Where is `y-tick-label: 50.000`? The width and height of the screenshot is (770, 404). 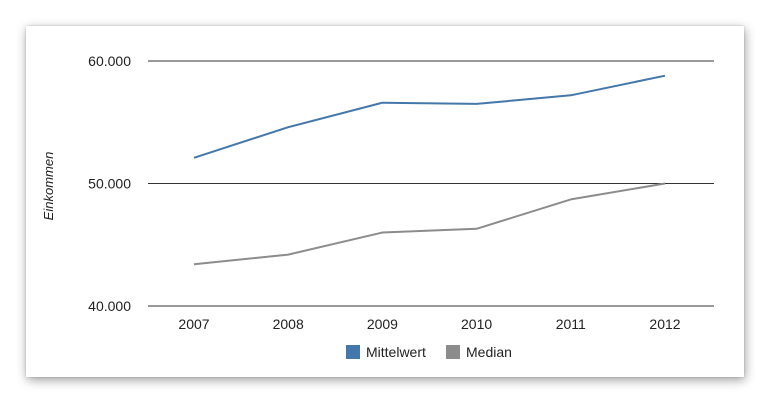
y-tick-label: 50.000 is located at coordinates (109, 184).